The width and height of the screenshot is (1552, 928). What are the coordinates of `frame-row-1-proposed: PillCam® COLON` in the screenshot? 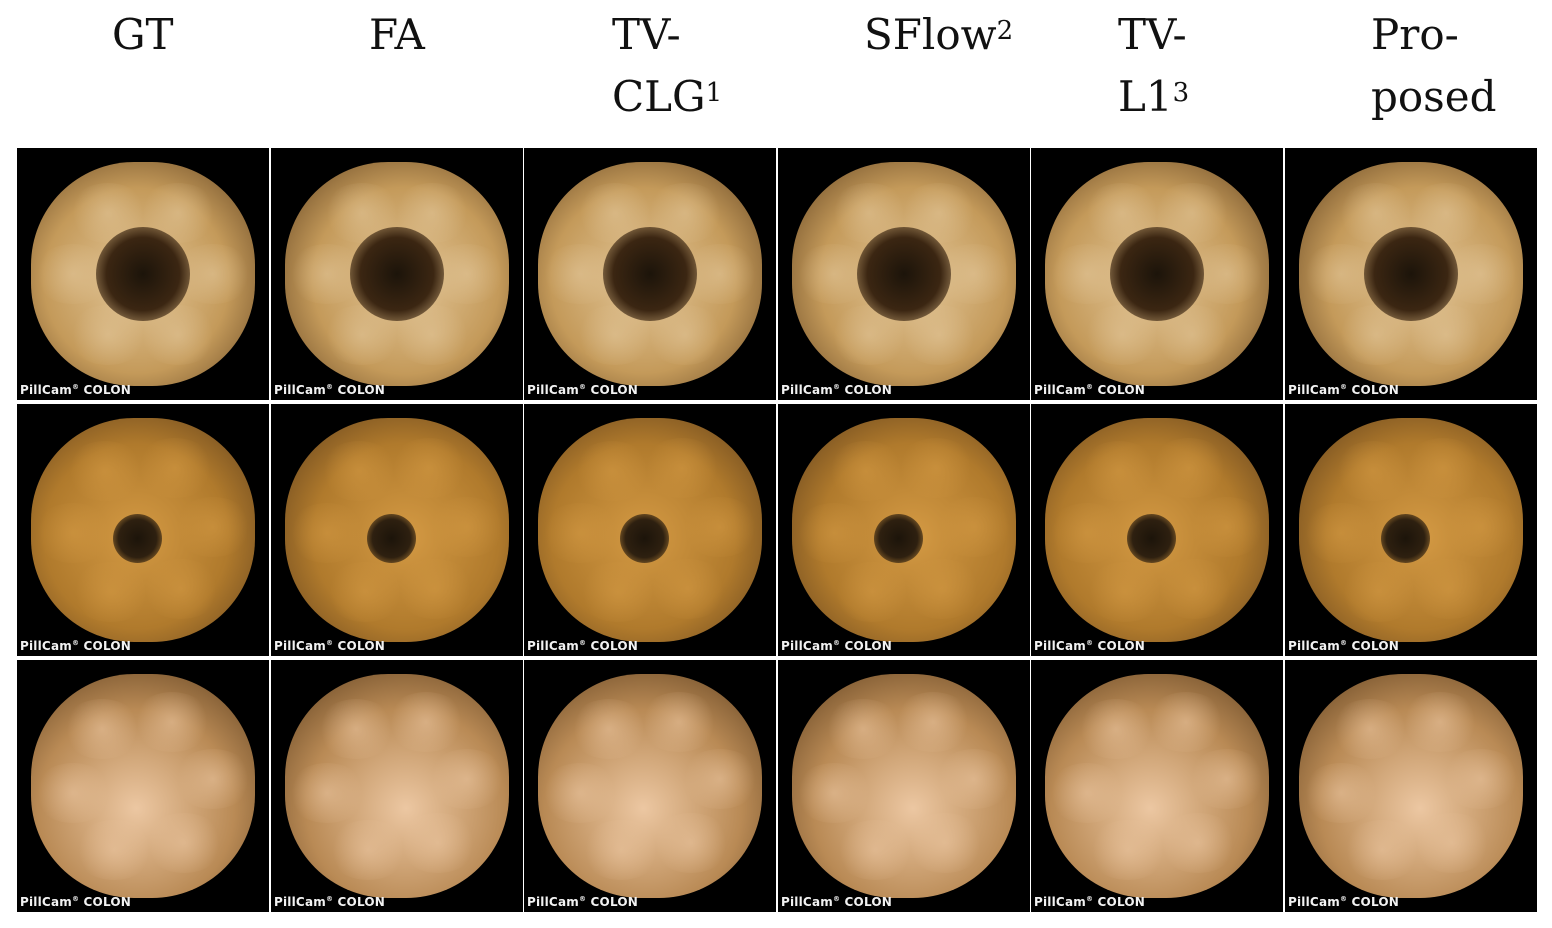 It's located at (1411, 274).